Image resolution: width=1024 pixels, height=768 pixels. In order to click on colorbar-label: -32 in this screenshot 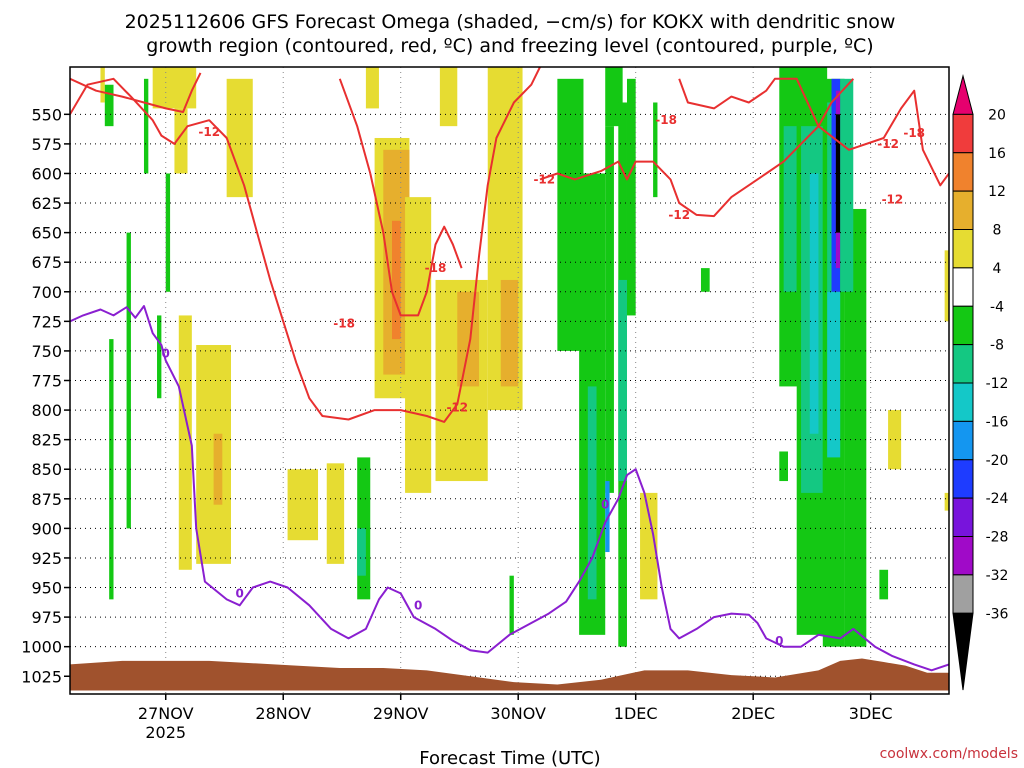, I will do `click(997, 576)`.